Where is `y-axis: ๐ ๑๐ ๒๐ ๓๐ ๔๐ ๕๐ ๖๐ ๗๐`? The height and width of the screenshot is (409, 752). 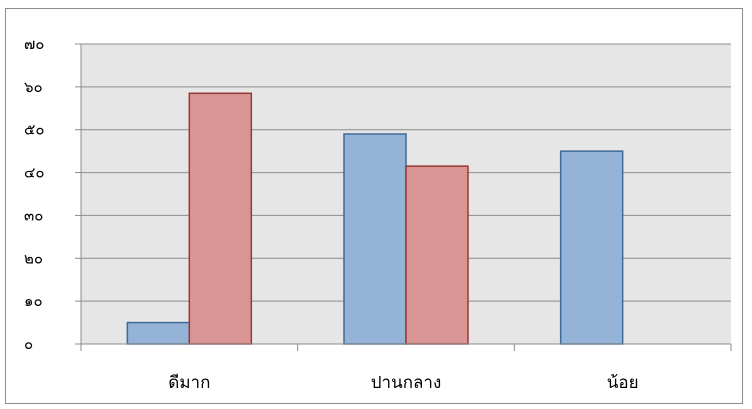 y-axis: ๐ ๑๐ ๒๐ ๓๐ ๔๐ ๕๐ ๖๐ ๗๐ is located at coordinates (53, 194).